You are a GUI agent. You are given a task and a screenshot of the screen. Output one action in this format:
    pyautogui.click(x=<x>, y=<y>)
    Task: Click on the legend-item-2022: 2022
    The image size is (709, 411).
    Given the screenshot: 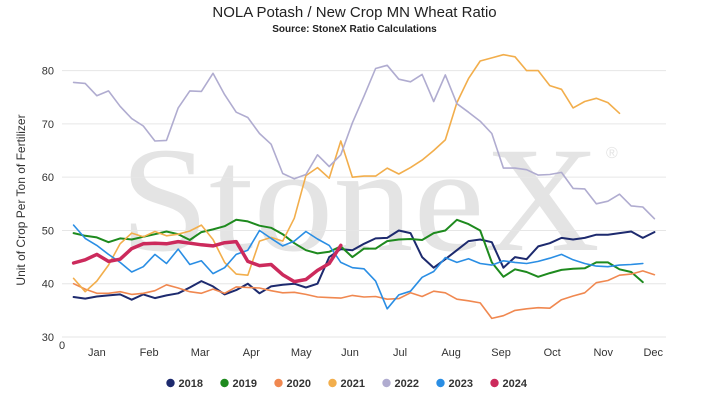 What is the action you would take?
    pyautogui.click(x=400, y=384)
    